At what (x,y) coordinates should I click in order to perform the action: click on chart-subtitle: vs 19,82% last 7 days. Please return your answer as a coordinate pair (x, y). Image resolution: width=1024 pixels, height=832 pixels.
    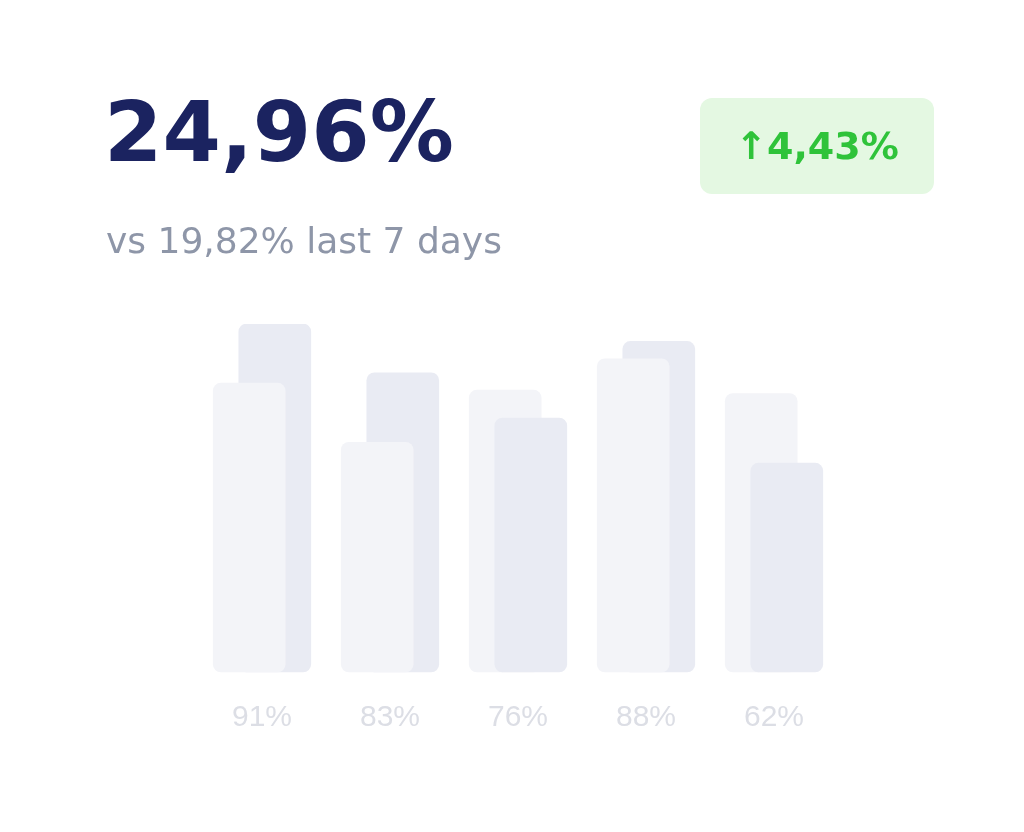
    Looking at the image, I should click on (304, 240).